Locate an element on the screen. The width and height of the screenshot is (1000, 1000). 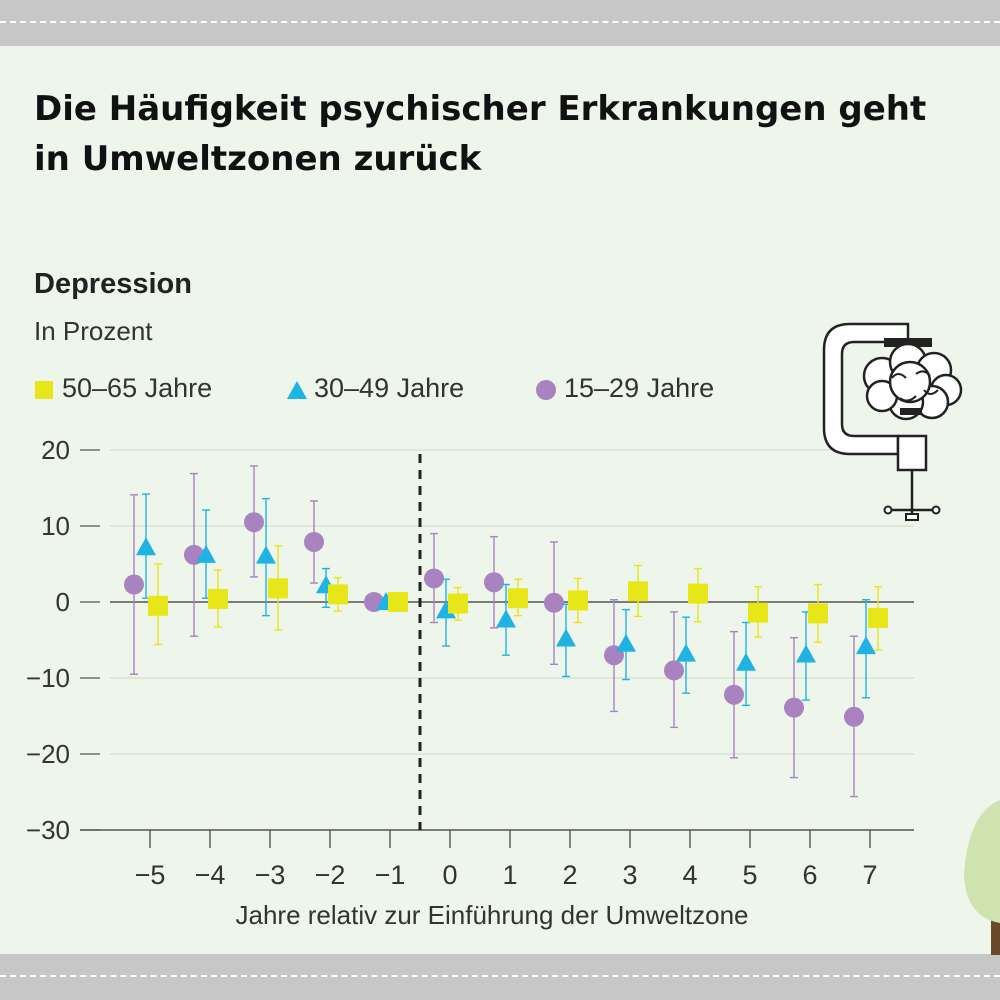
top-border-band is located at coordinates (500, 23).